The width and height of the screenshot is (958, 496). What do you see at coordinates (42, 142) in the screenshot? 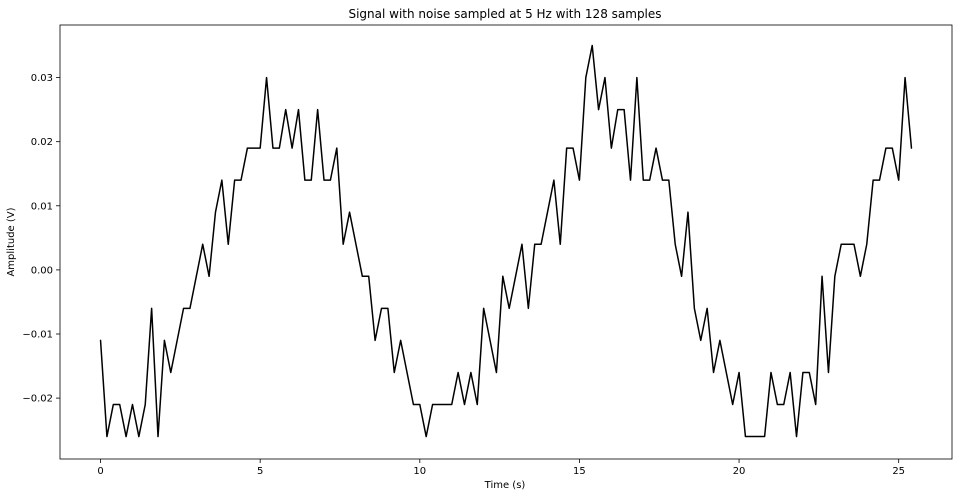
I see `y-tick-label: 0.02` at bounding box center [42, 142].